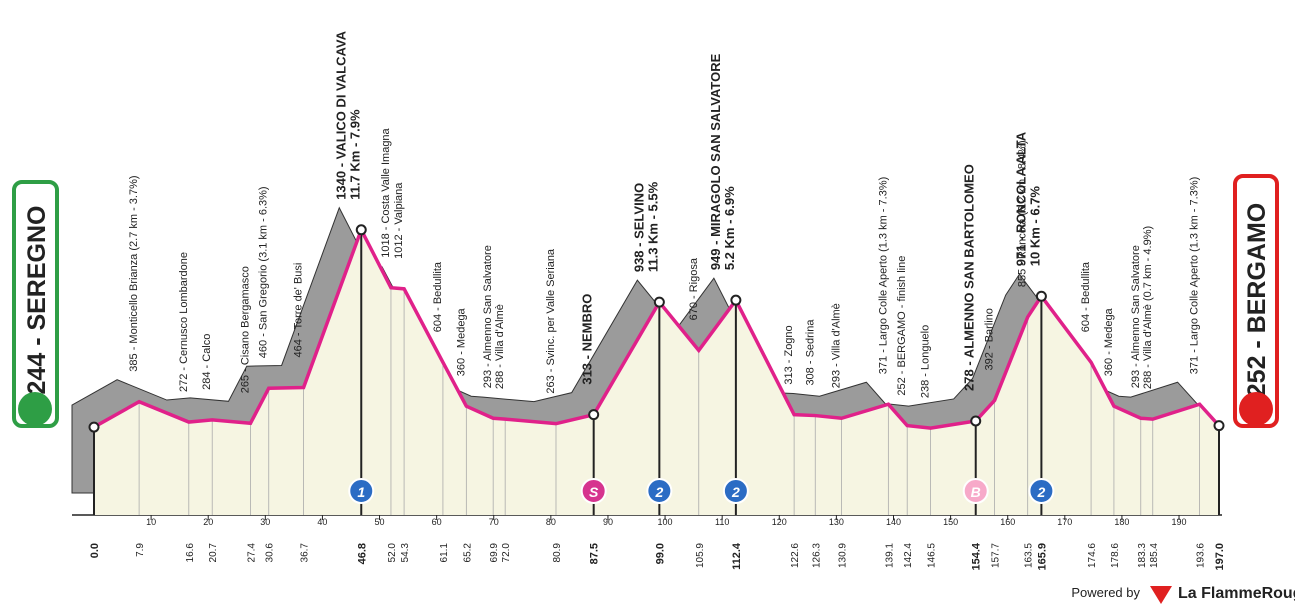 The image size is (1295, 616). What do you see at coordinates (1148, 307) in the screenshot?
I see `waypoint-label: 288 - Villa d'Almè (0.7 km - 4.9%)` at bounding box center [1148, 307].